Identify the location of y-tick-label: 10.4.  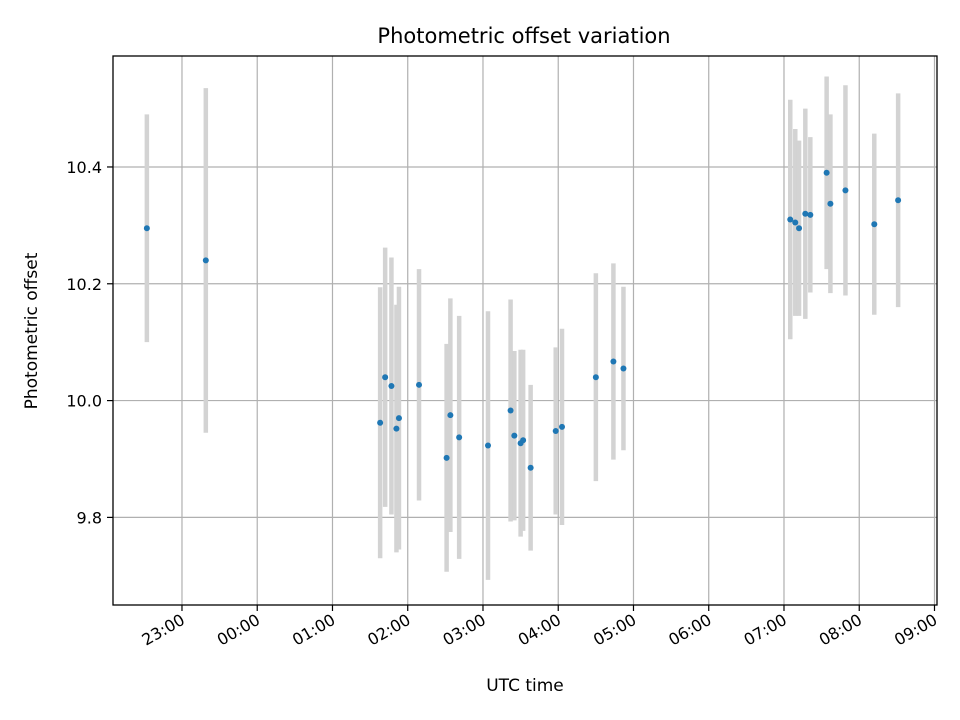
(84, 167).